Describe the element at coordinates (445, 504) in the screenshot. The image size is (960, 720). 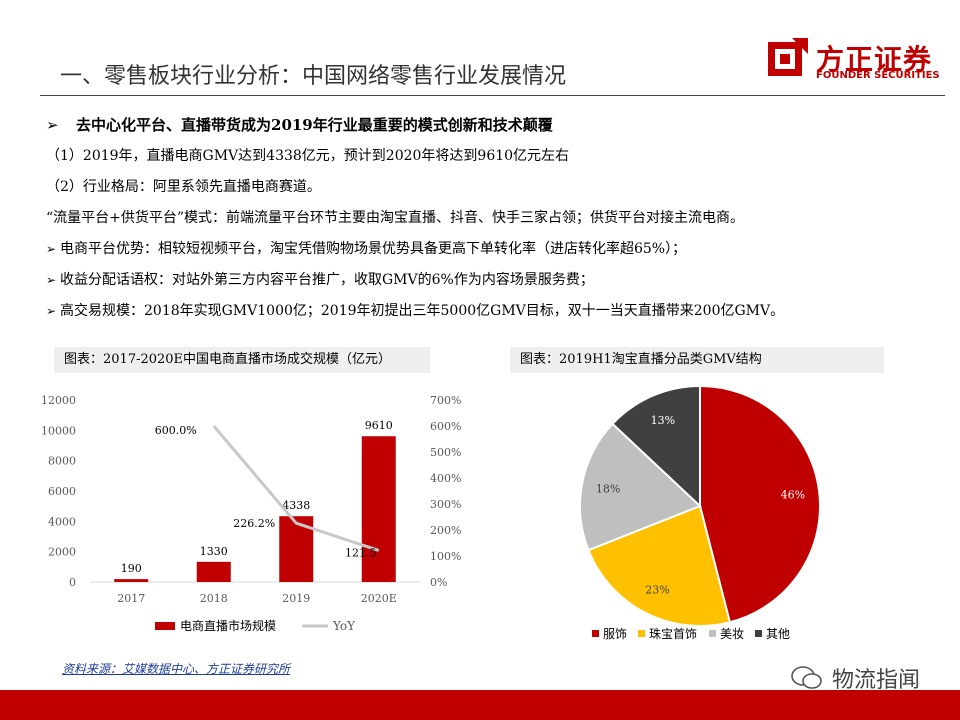
I see `y2-axis-tick-label: 300%` at that location.